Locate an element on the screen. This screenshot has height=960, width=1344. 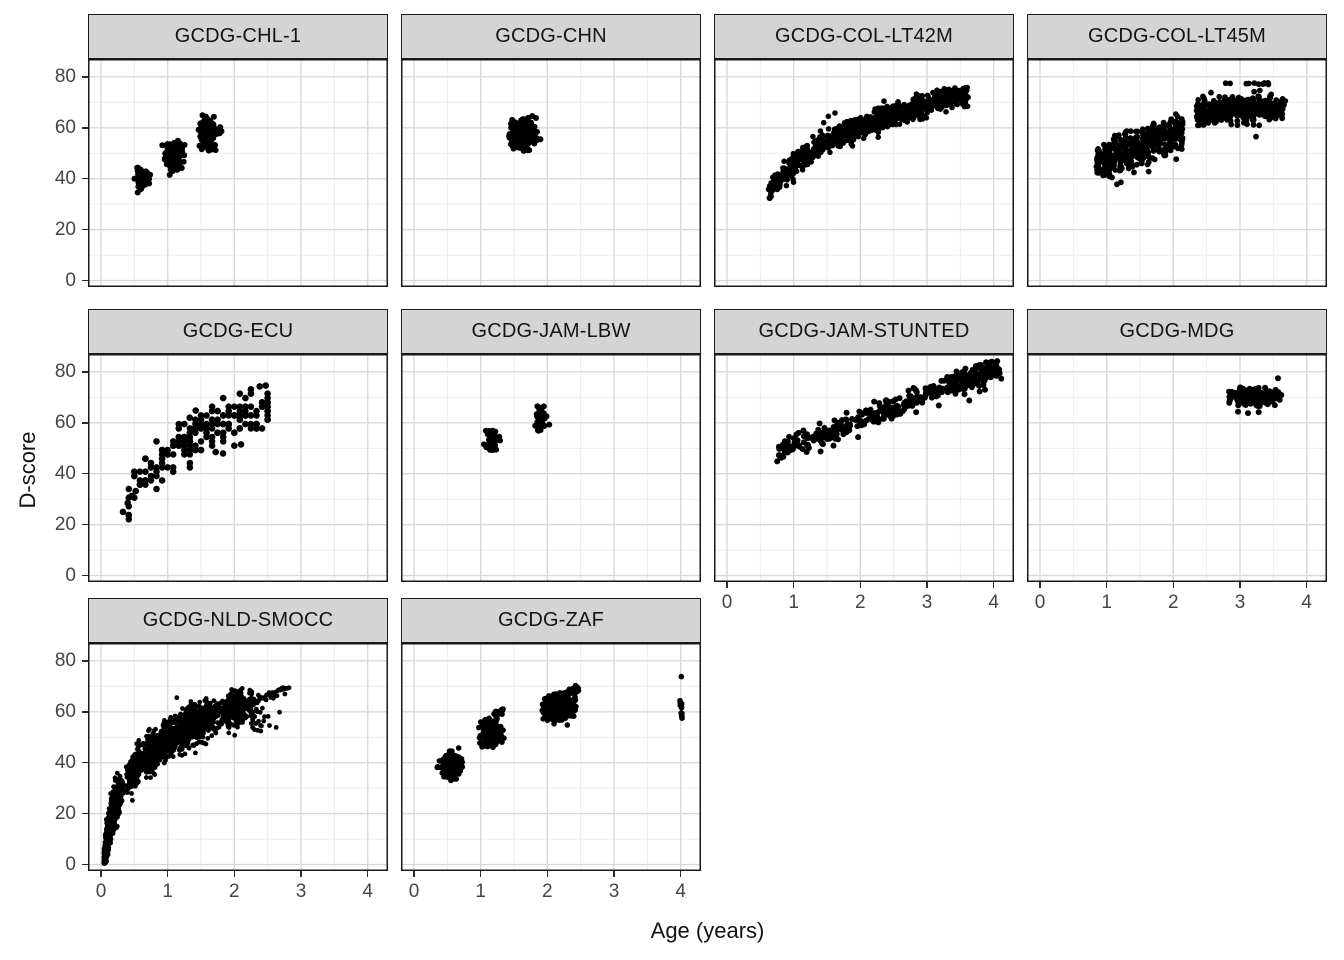
facet-title: GCDG-JAM-STUNTED is located at coordinates (864, 331).